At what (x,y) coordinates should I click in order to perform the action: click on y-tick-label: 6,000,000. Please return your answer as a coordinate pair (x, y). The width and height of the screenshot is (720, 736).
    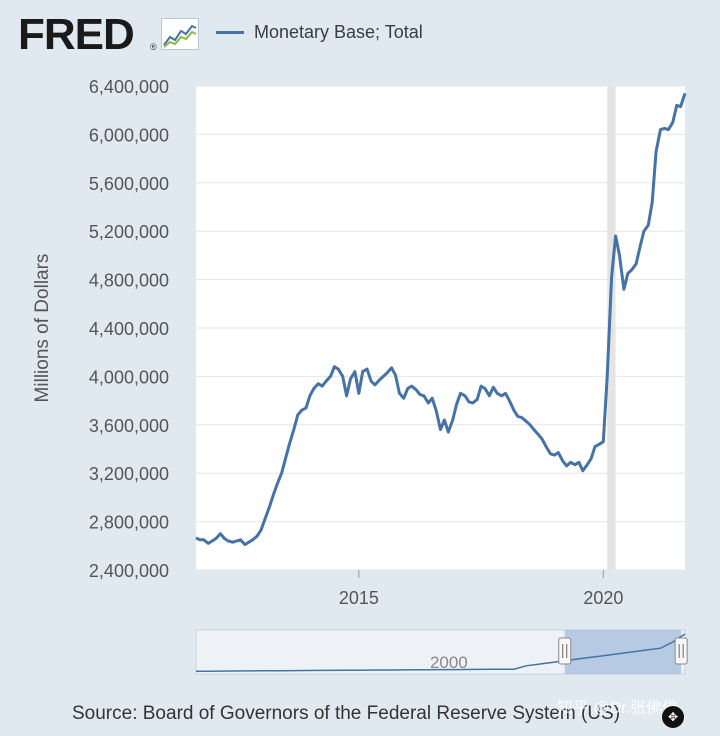
    Looking at the image, I should click on (129, 135).